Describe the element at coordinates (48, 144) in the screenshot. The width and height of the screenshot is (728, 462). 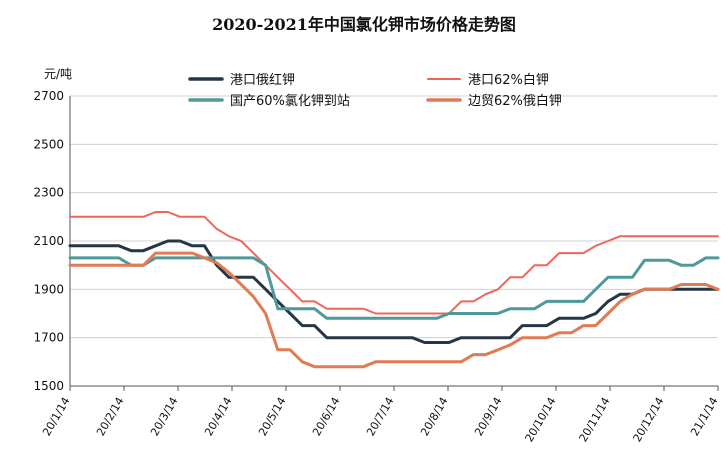
I see `y-tick-label: 2500` at that location.